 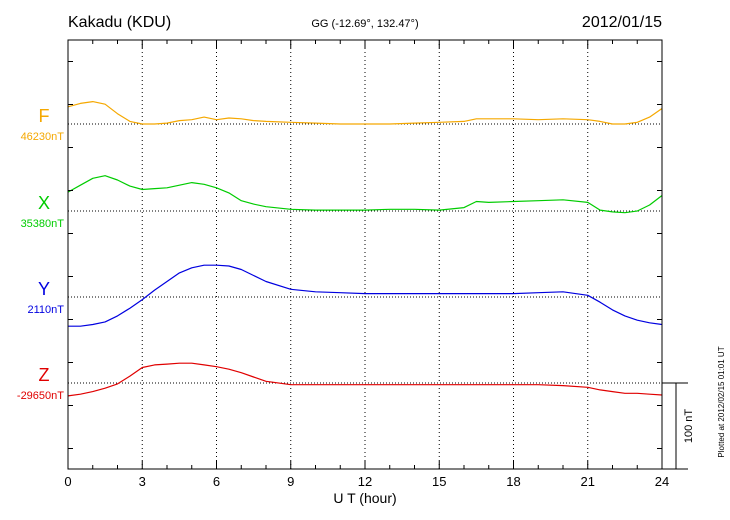 I want to click on series-baseline-y: 2110nT, so click(x=46, y=310).